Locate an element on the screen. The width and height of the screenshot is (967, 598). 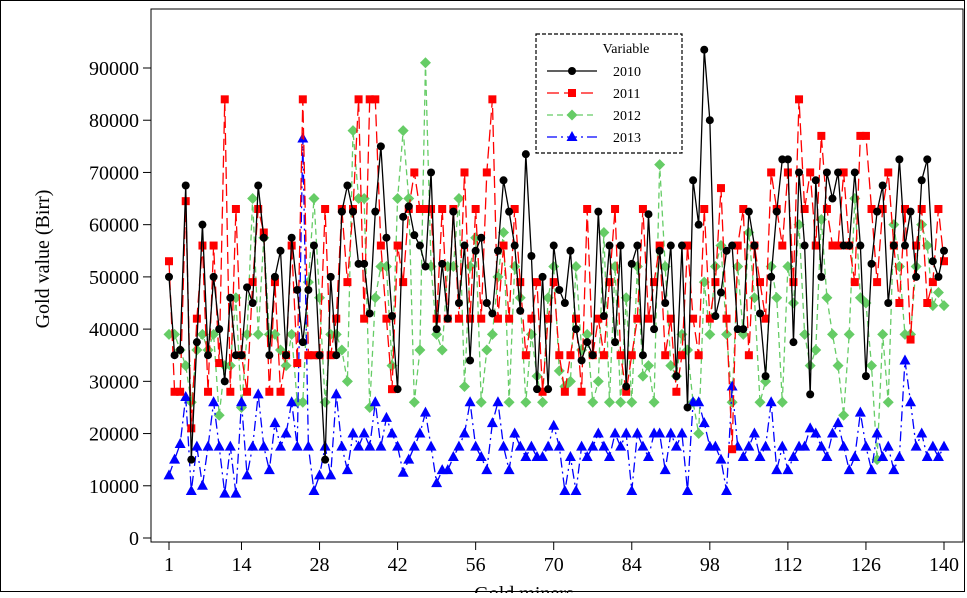
legend-marker is located at coordinates (572, 71).